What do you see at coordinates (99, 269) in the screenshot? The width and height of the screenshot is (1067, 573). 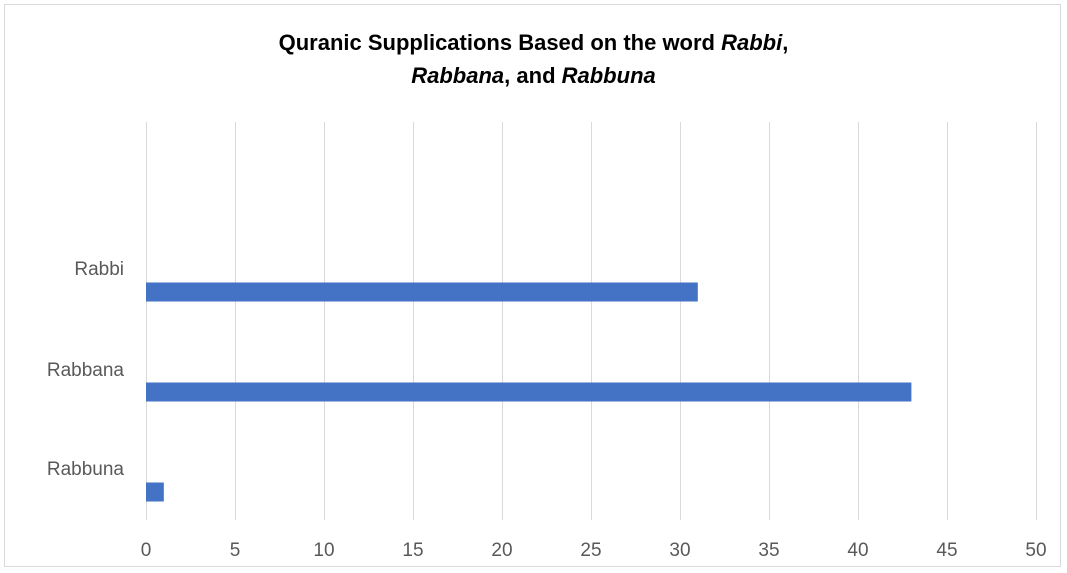 I see `category-label: Rabbi` at bounding box center [99, 269].